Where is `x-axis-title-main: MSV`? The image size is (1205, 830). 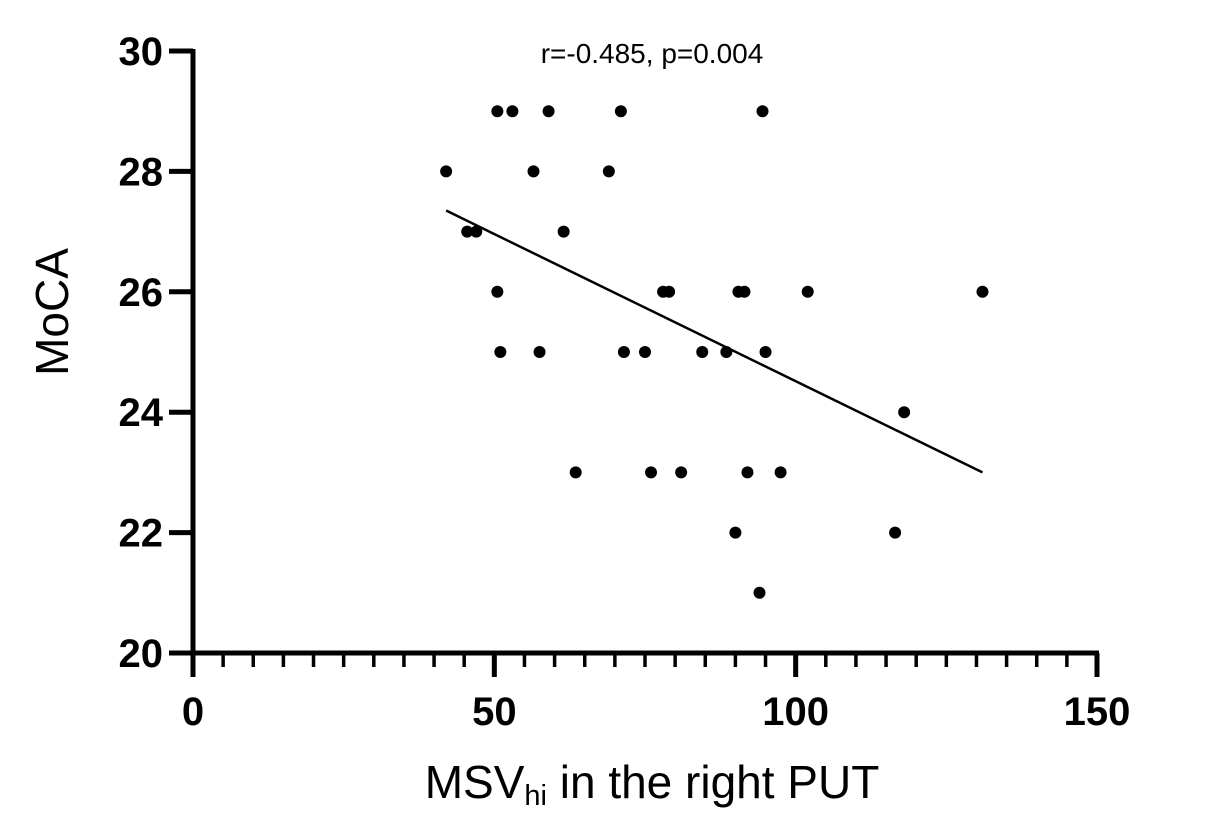
x-axis-title-main: MSV is located at coordinates (475, 782).